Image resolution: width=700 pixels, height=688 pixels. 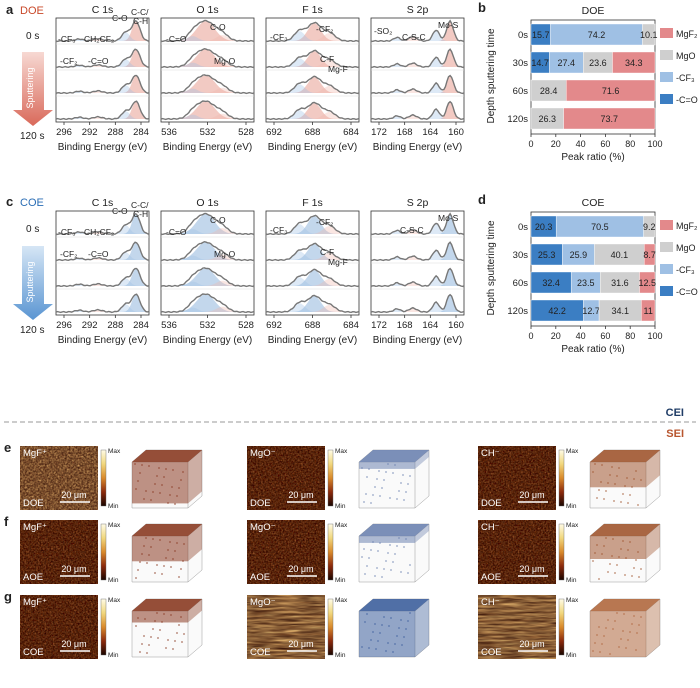 What do you see at coordinates (260, 503) in the screenshot?
I see `electrolyte-label: DOE` at bounding box center [260, 503].